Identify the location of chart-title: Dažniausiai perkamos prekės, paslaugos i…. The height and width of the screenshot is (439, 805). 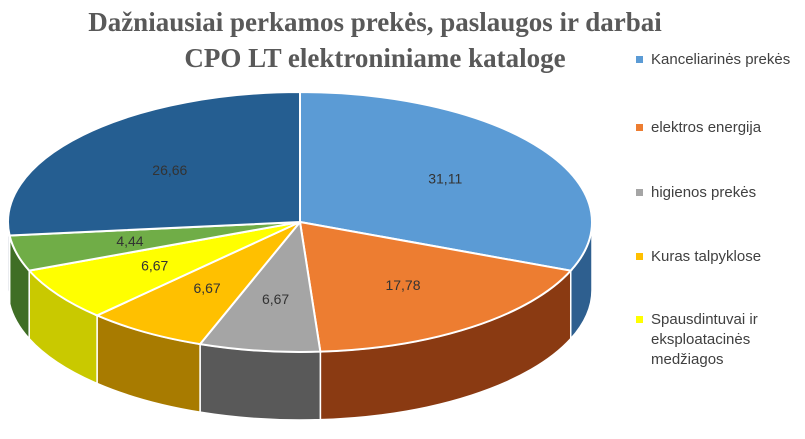
(375, 40).